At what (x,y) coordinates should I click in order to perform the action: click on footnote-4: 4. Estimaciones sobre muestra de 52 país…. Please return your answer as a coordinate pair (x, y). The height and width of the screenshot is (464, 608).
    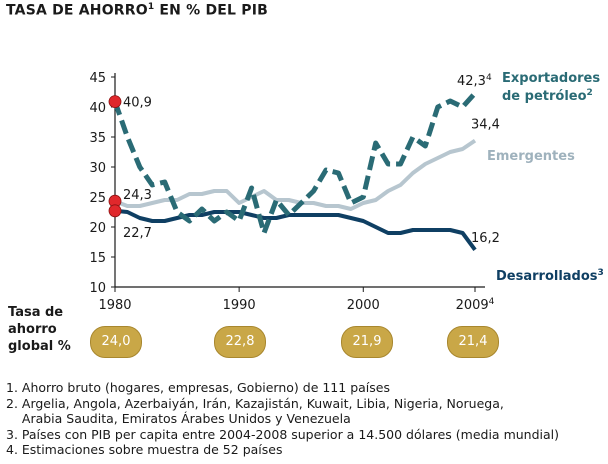
    Looking at the image, I should click on (144, 449).